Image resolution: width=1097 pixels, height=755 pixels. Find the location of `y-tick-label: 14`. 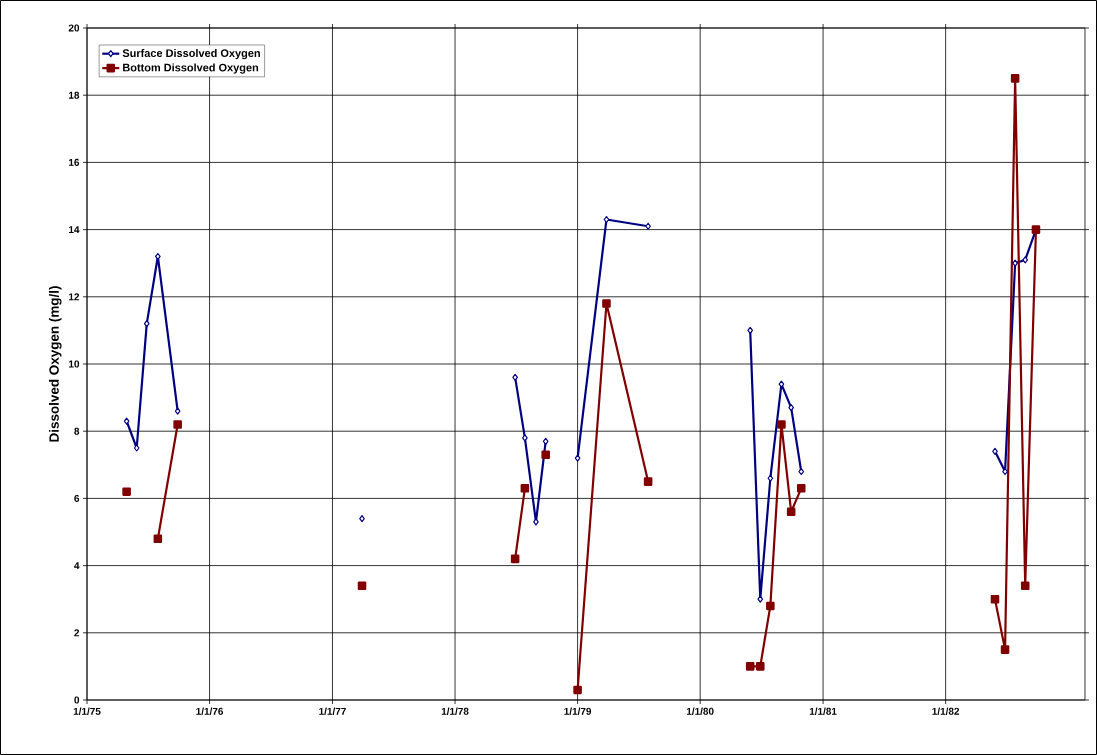

y-tick-label: 14 is located at coordinates (74, 230).